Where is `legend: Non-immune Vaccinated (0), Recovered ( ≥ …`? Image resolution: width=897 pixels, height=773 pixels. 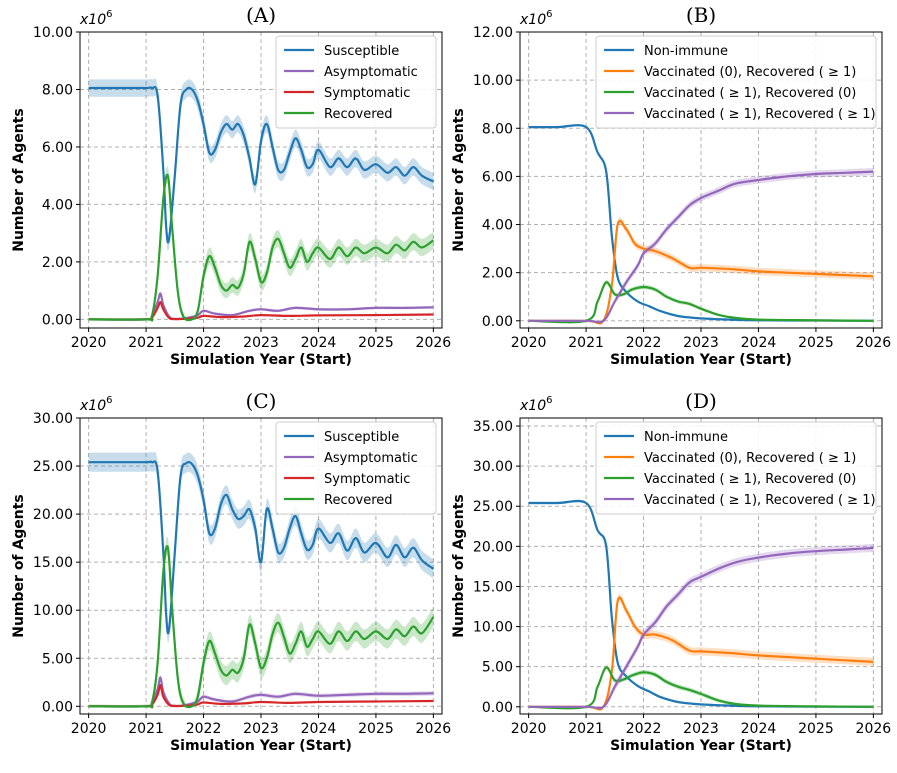
legend: Non-immune Vaccinated (0), Recovered ( ≥ … is located at coordinates (736, 82).